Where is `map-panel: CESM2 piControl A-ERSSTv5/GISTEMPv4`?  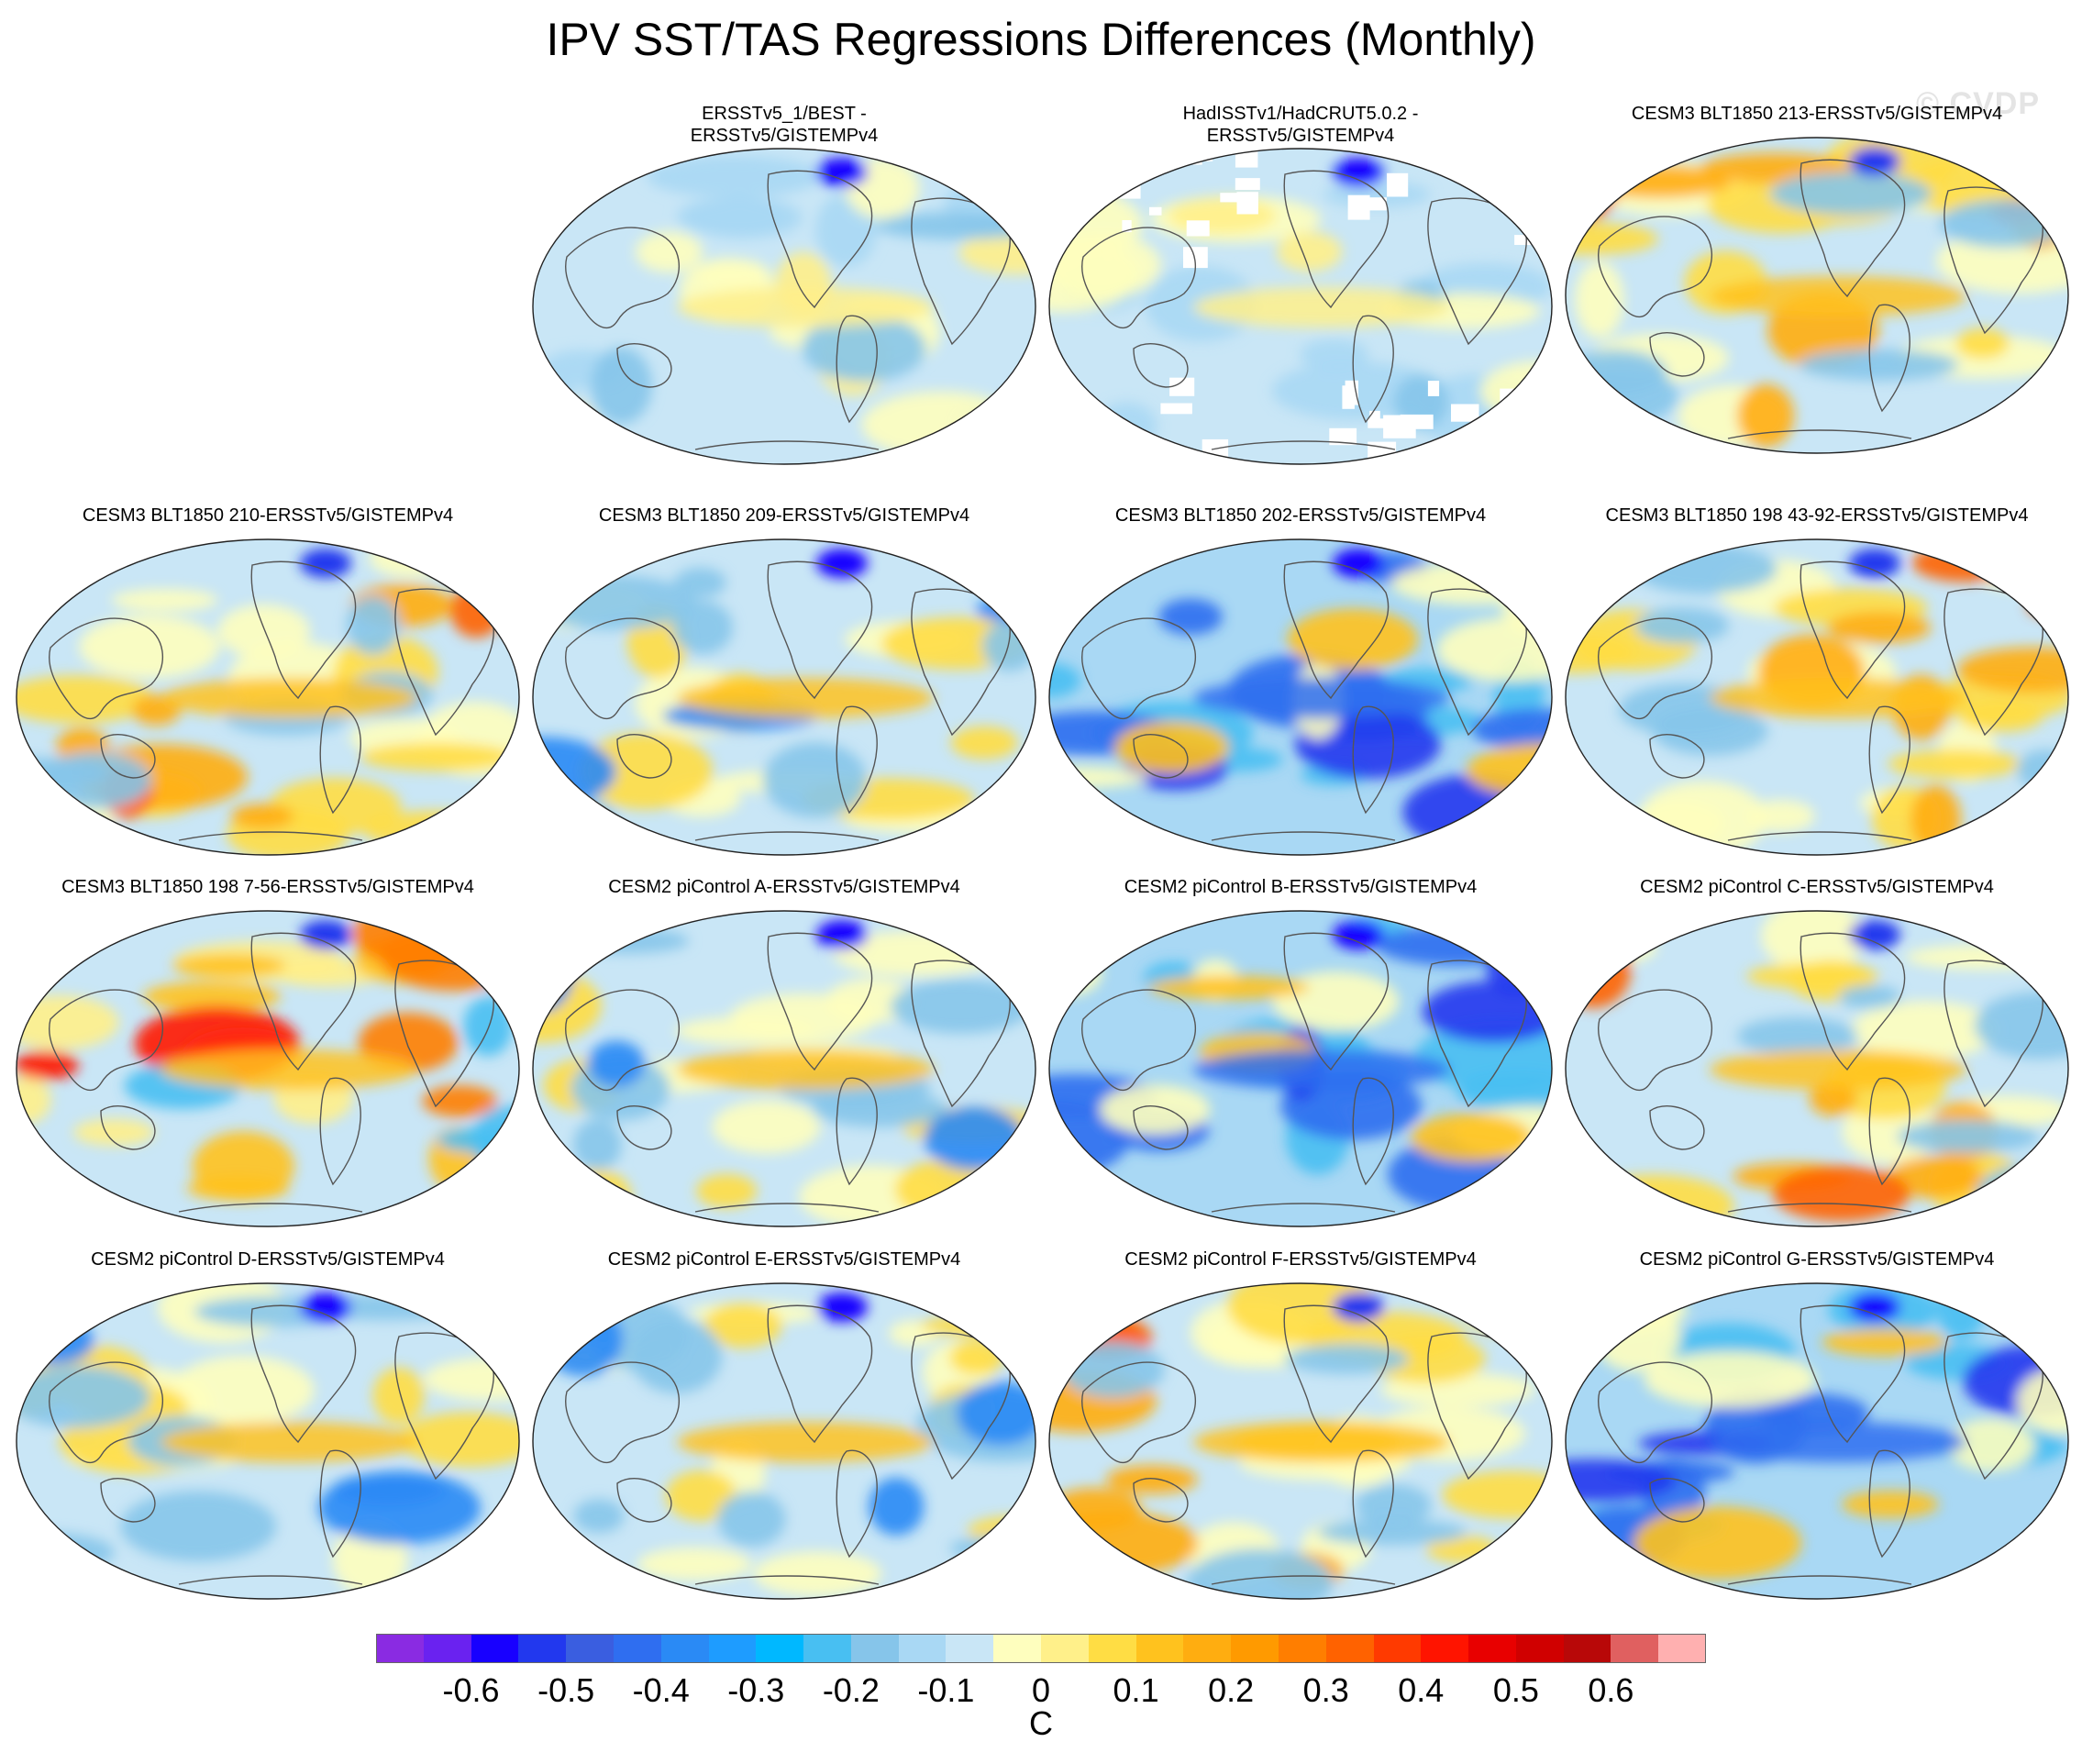 map-panel: CESM2 piControl A-ERSSTv5/GISTEMPv4 is located at coordinates (784, 1057).